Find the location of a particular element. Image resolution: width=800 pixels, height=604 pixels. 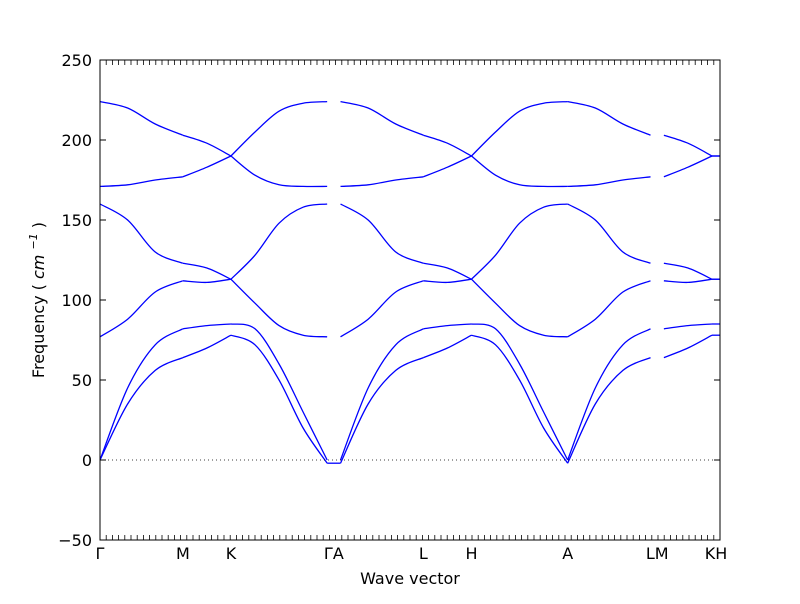

x-tick-label: M is located at coordinates (183, 553).